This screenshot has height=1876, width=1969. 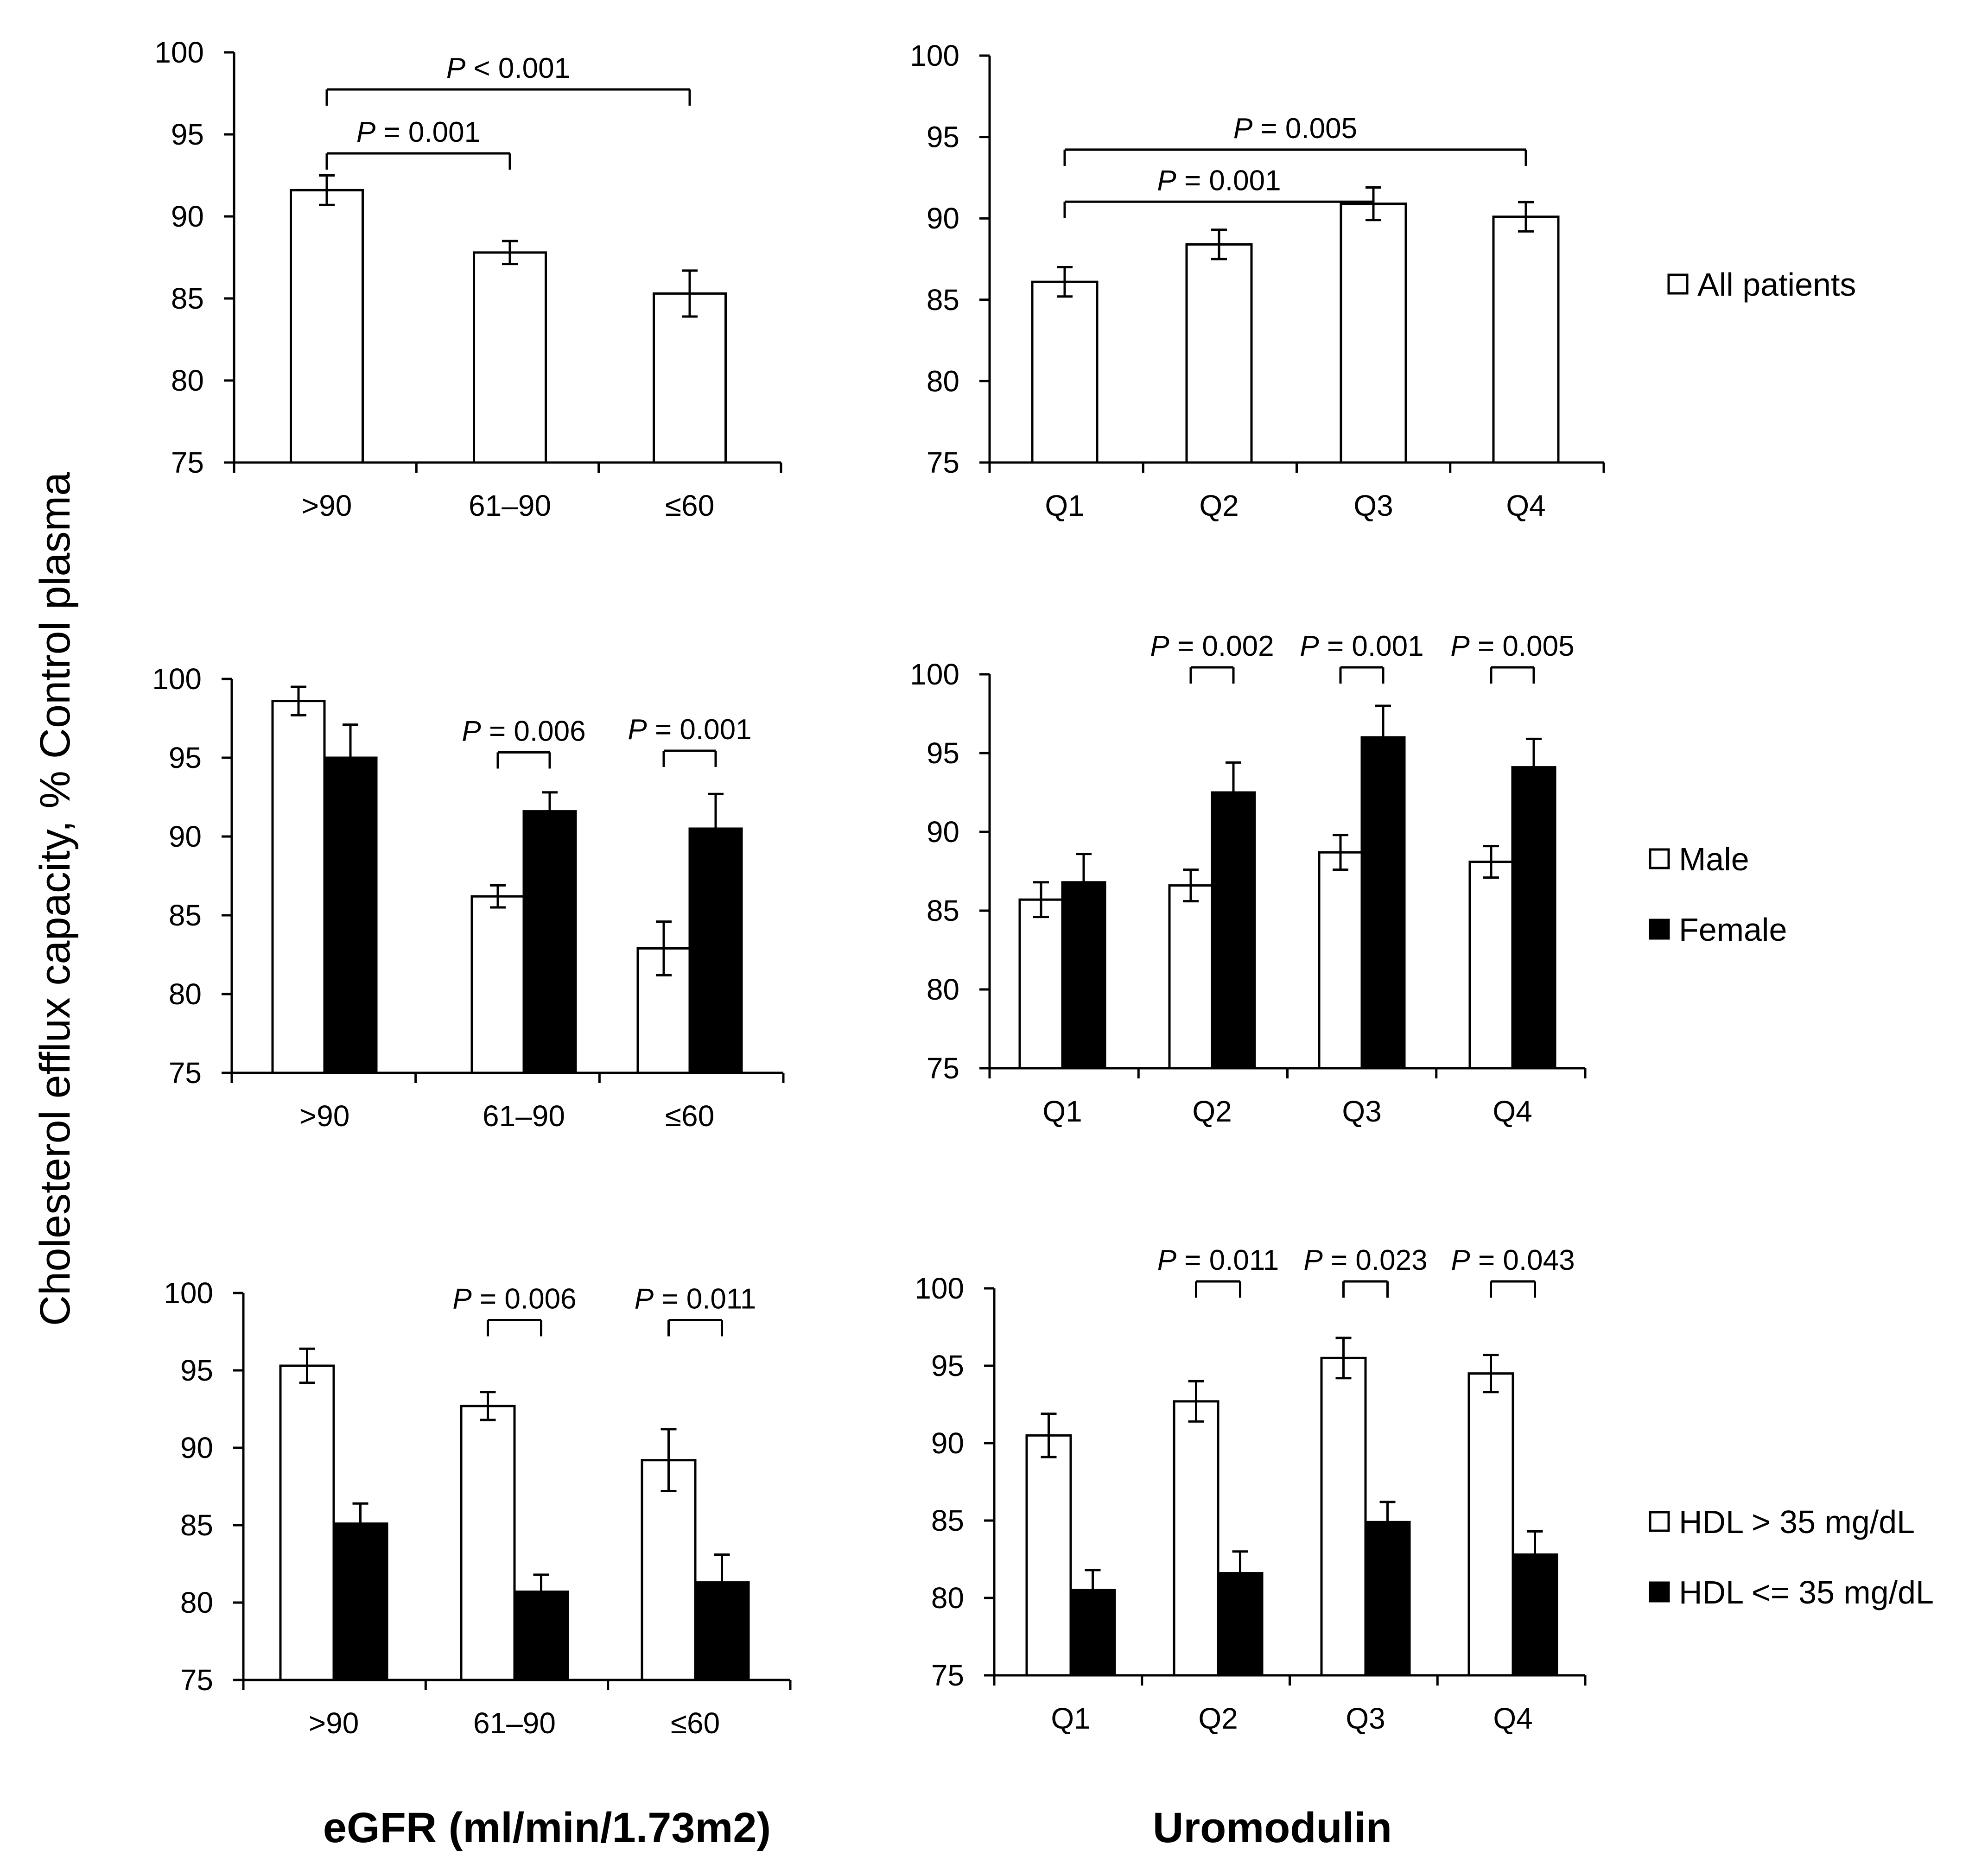 What do you see at coordinates (695, 1723) in the screenshot?
I see `x-tick-label: ≤60` at bounding box center [695, 1723].